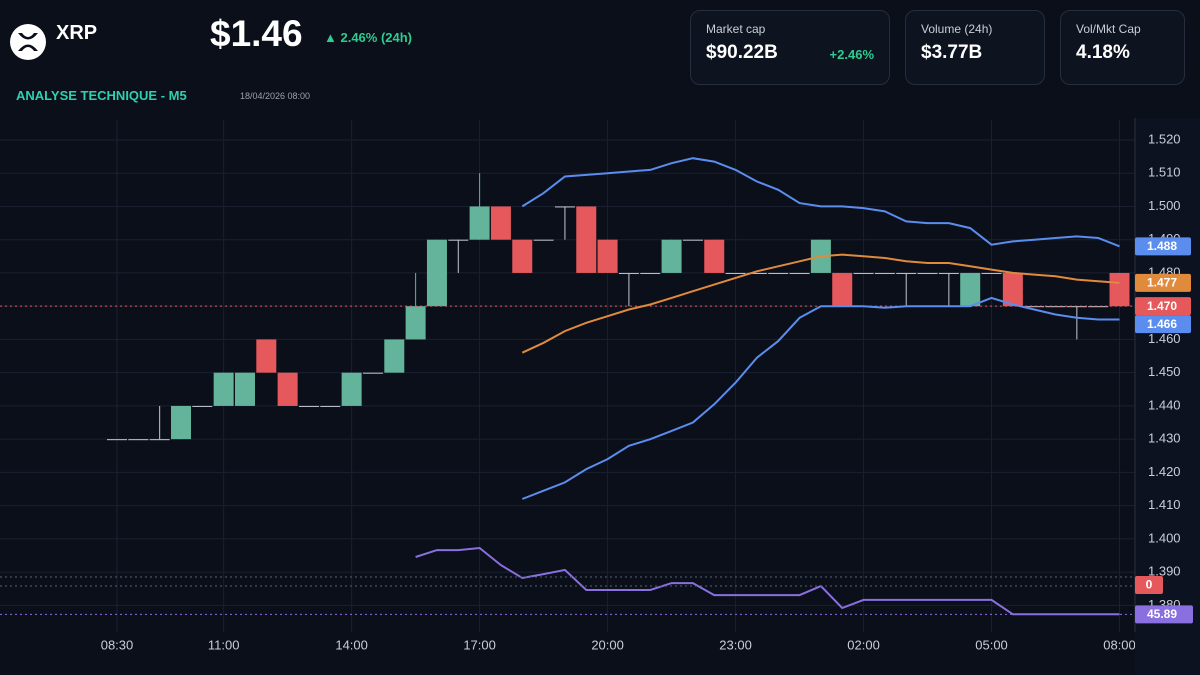  I want to click on marker-badge, so click(1149, 585).